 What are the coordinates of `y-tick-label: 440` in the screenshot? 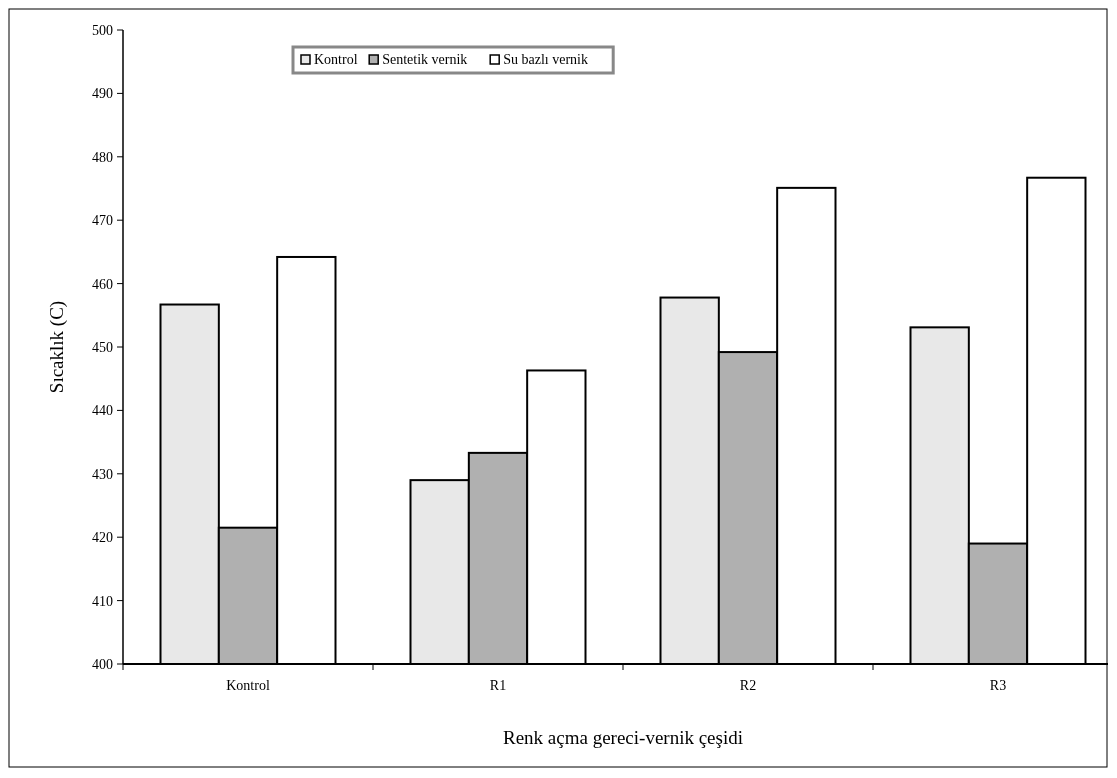 It's located at (102, 411).